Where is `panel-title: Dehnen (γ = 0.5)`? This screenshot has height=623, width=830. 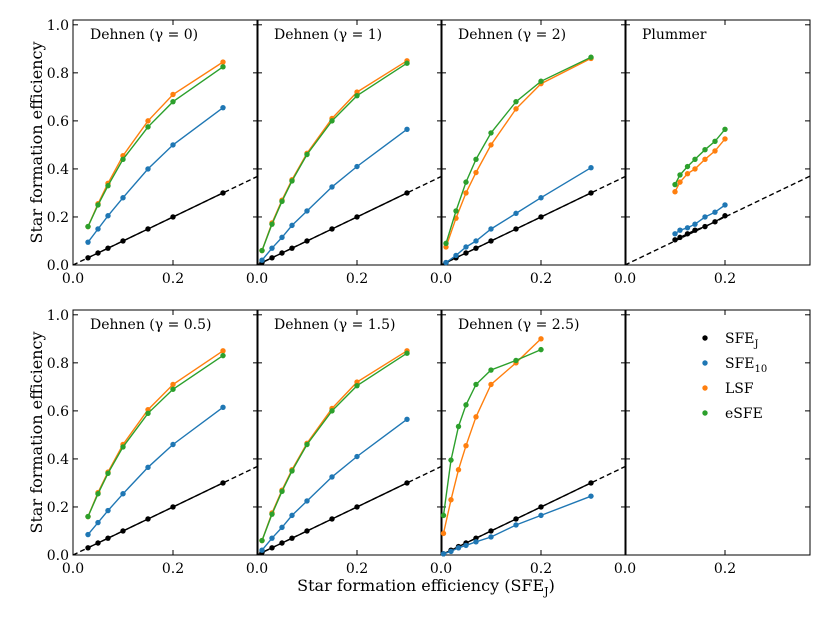 panel-title: Dehnen (γ = 0.5) is located at coordinates (150, 325).